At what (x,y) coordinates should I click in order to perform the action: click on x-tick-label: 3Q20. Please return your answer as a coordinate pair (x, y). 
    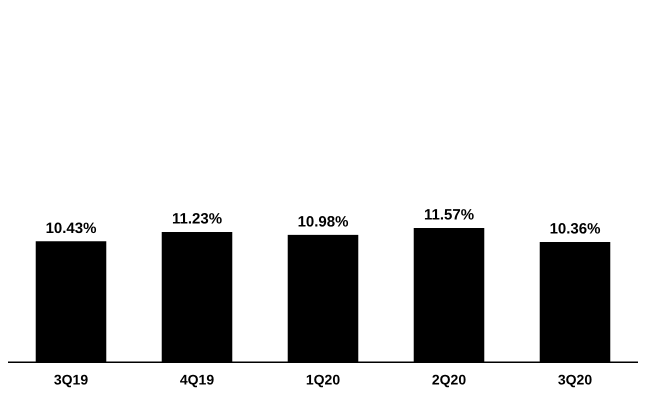
    Looking at the image, I should click on (575, 379).